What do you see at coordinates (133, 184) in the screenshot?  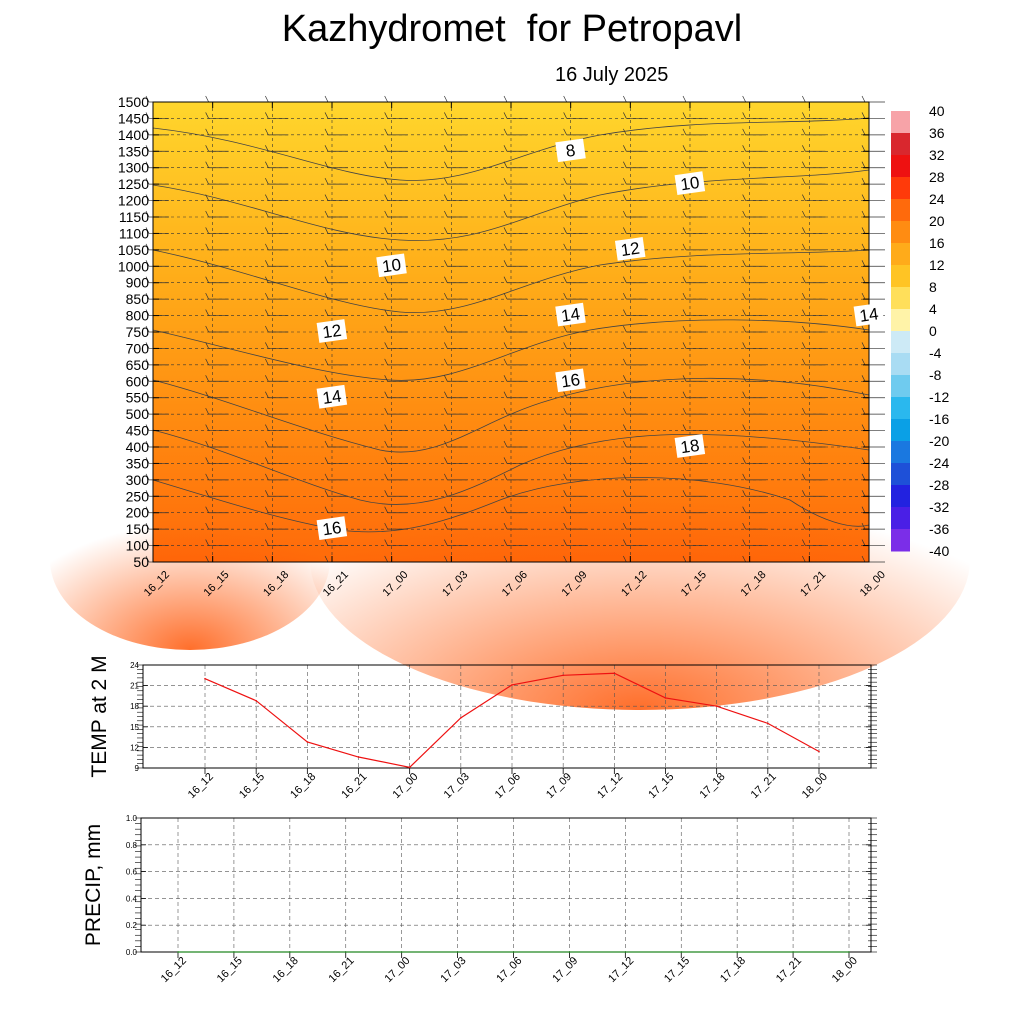 I see `heatmap-ytick-label: 1250` at bounding box center [133, 184].